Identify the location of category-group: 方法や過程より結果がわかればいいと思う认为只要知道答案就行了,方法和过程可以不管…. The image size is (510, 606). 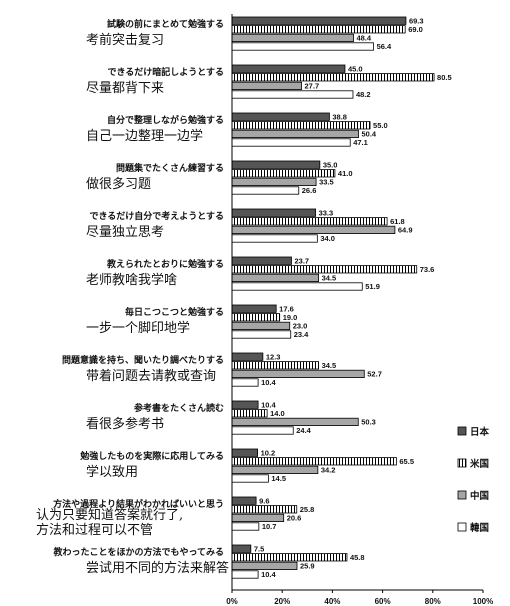
(175, 517).